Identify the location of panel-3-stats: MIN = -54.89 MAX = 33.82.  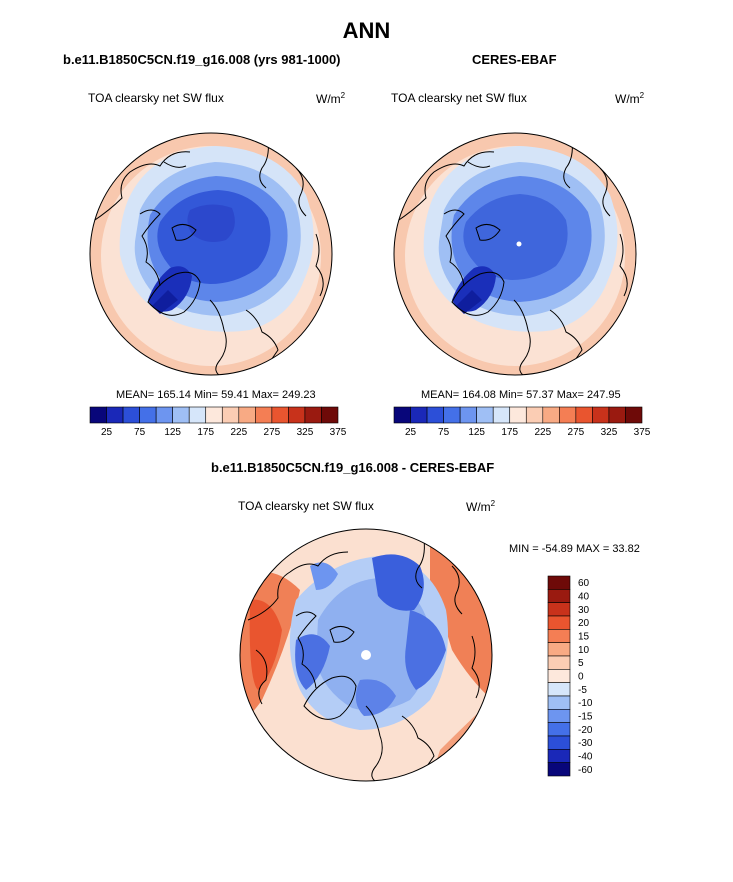
(574, 549).